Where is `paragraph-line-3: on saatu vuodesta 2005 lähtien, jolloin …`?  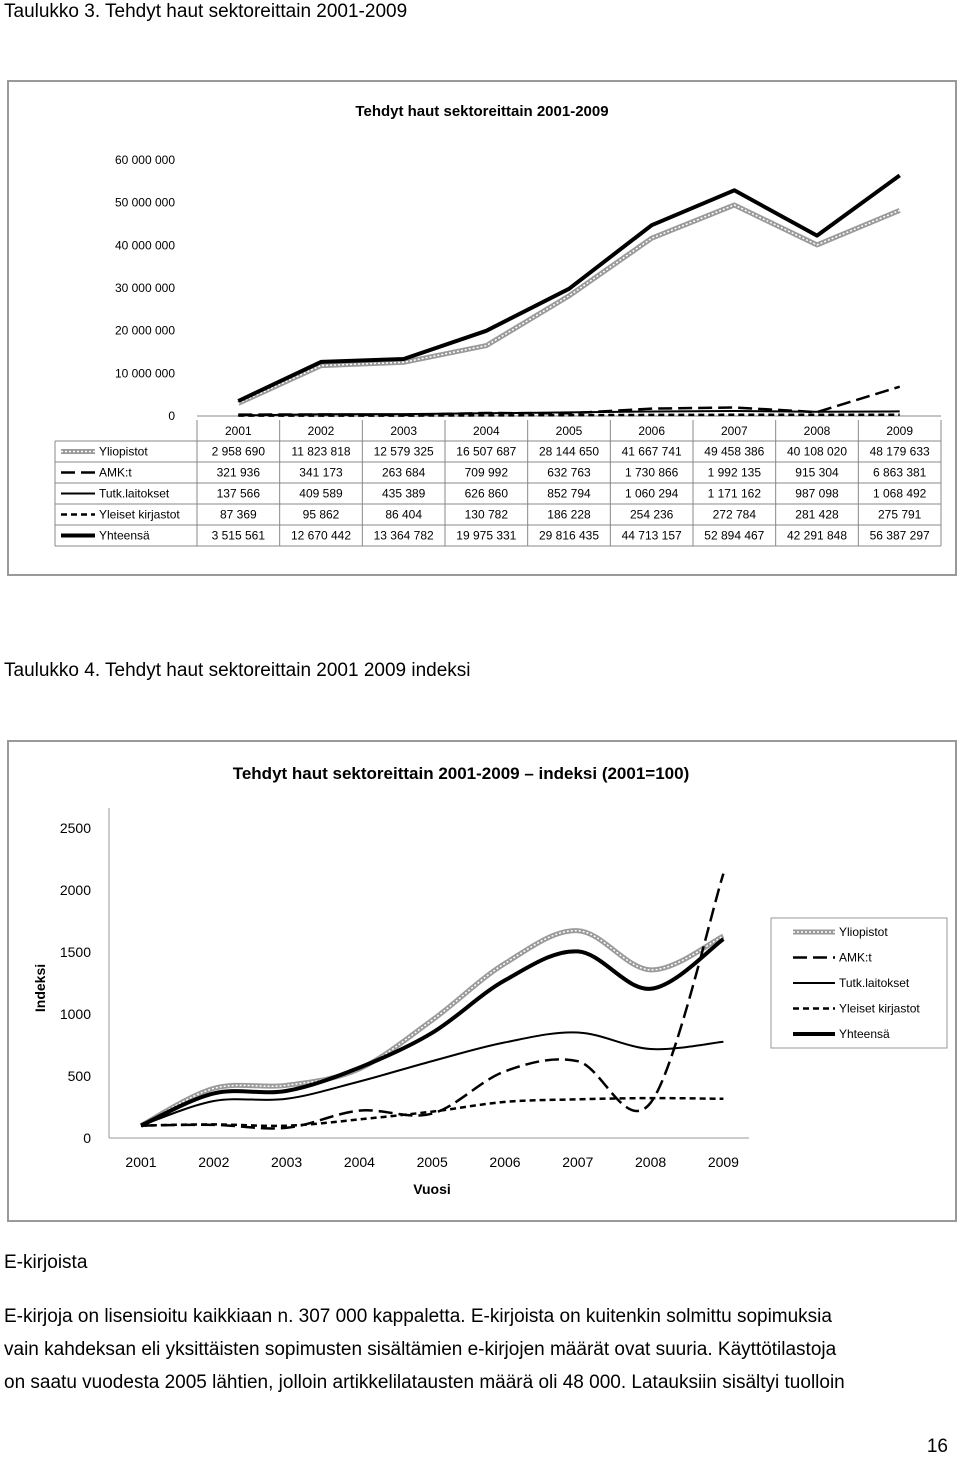
paragraph-line-3: on saatu vuodesta 2005 lähtien, jolloin … is located at coordinates (424, 1382).